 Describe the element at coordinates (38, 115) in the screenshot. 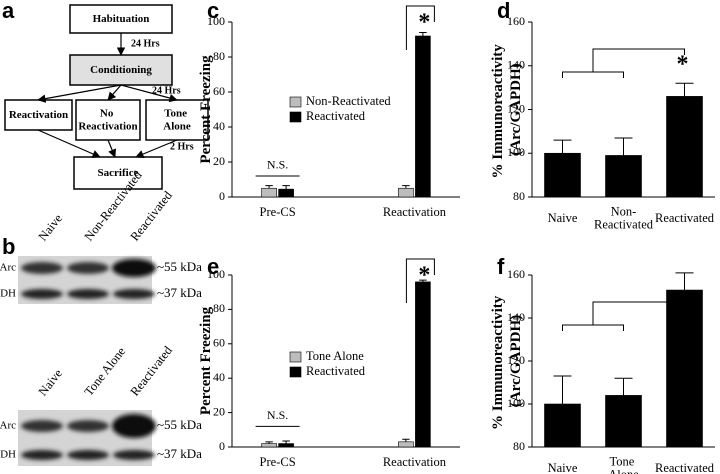

I see `flow-node-label: Reactivation` at that location.